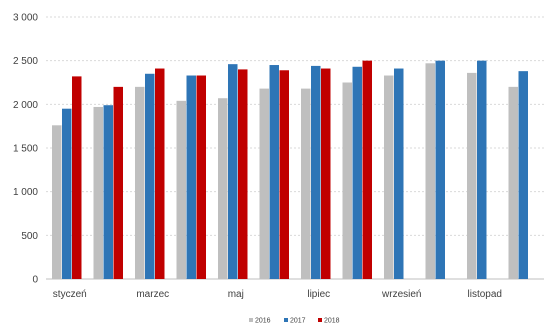 The height and width of the screenshot is (325, 547). I want to click on bar-2017-wrzesień, so click(399, 173).